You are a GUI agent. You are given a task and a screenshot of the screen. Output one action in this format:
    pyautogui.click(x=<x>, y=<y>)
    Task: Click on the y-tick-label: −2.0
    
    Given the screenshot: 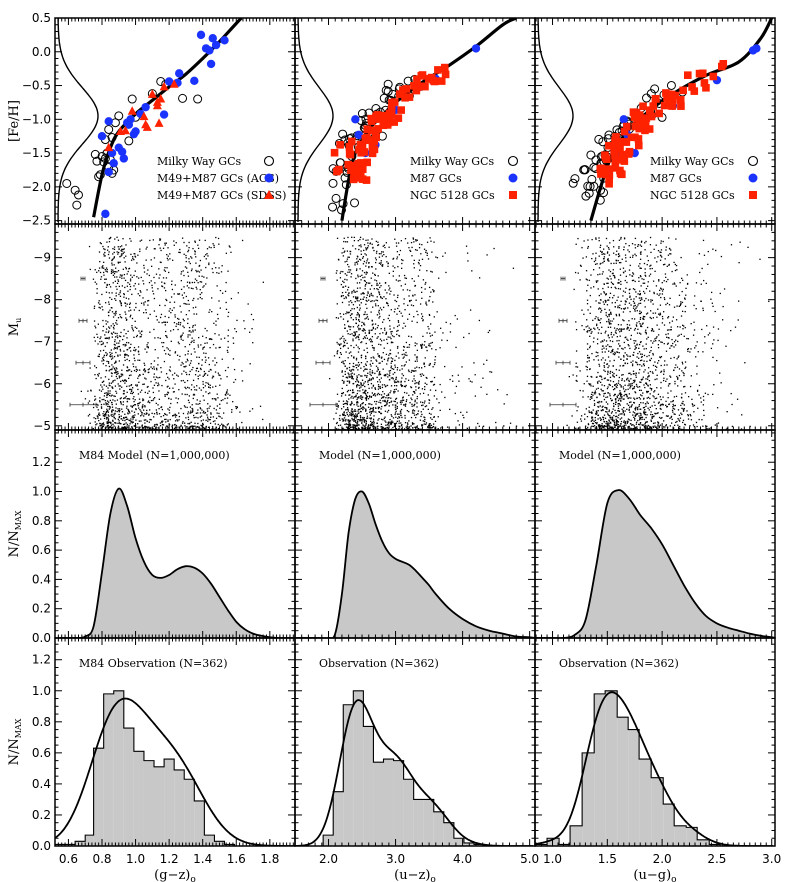 What is the action you would take?
    pyautogui.click(x=36, y=187)
    